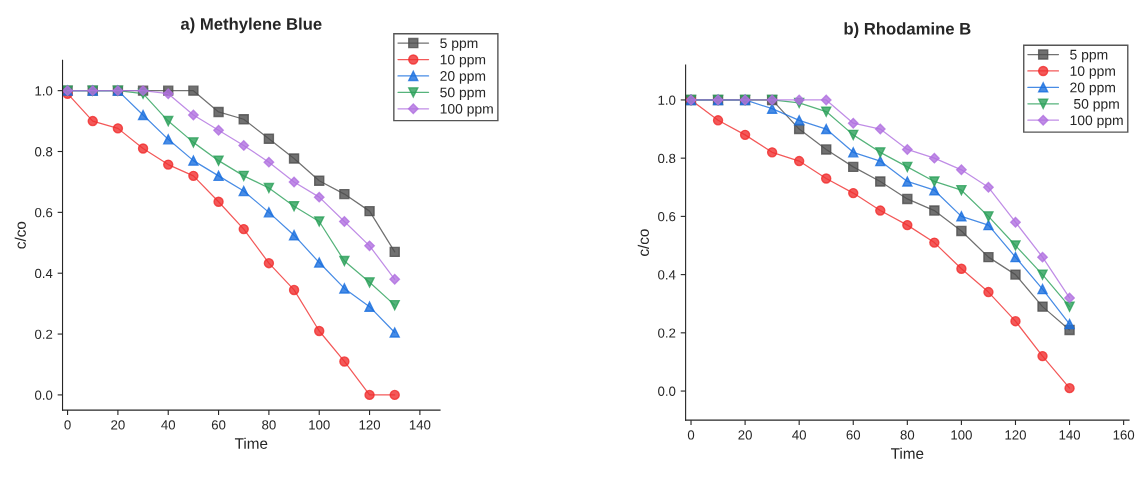 Image resolution: width=1137 pixels, height=478 pixels. I want to click on x-tick-label: 160, so click(1124, 435).